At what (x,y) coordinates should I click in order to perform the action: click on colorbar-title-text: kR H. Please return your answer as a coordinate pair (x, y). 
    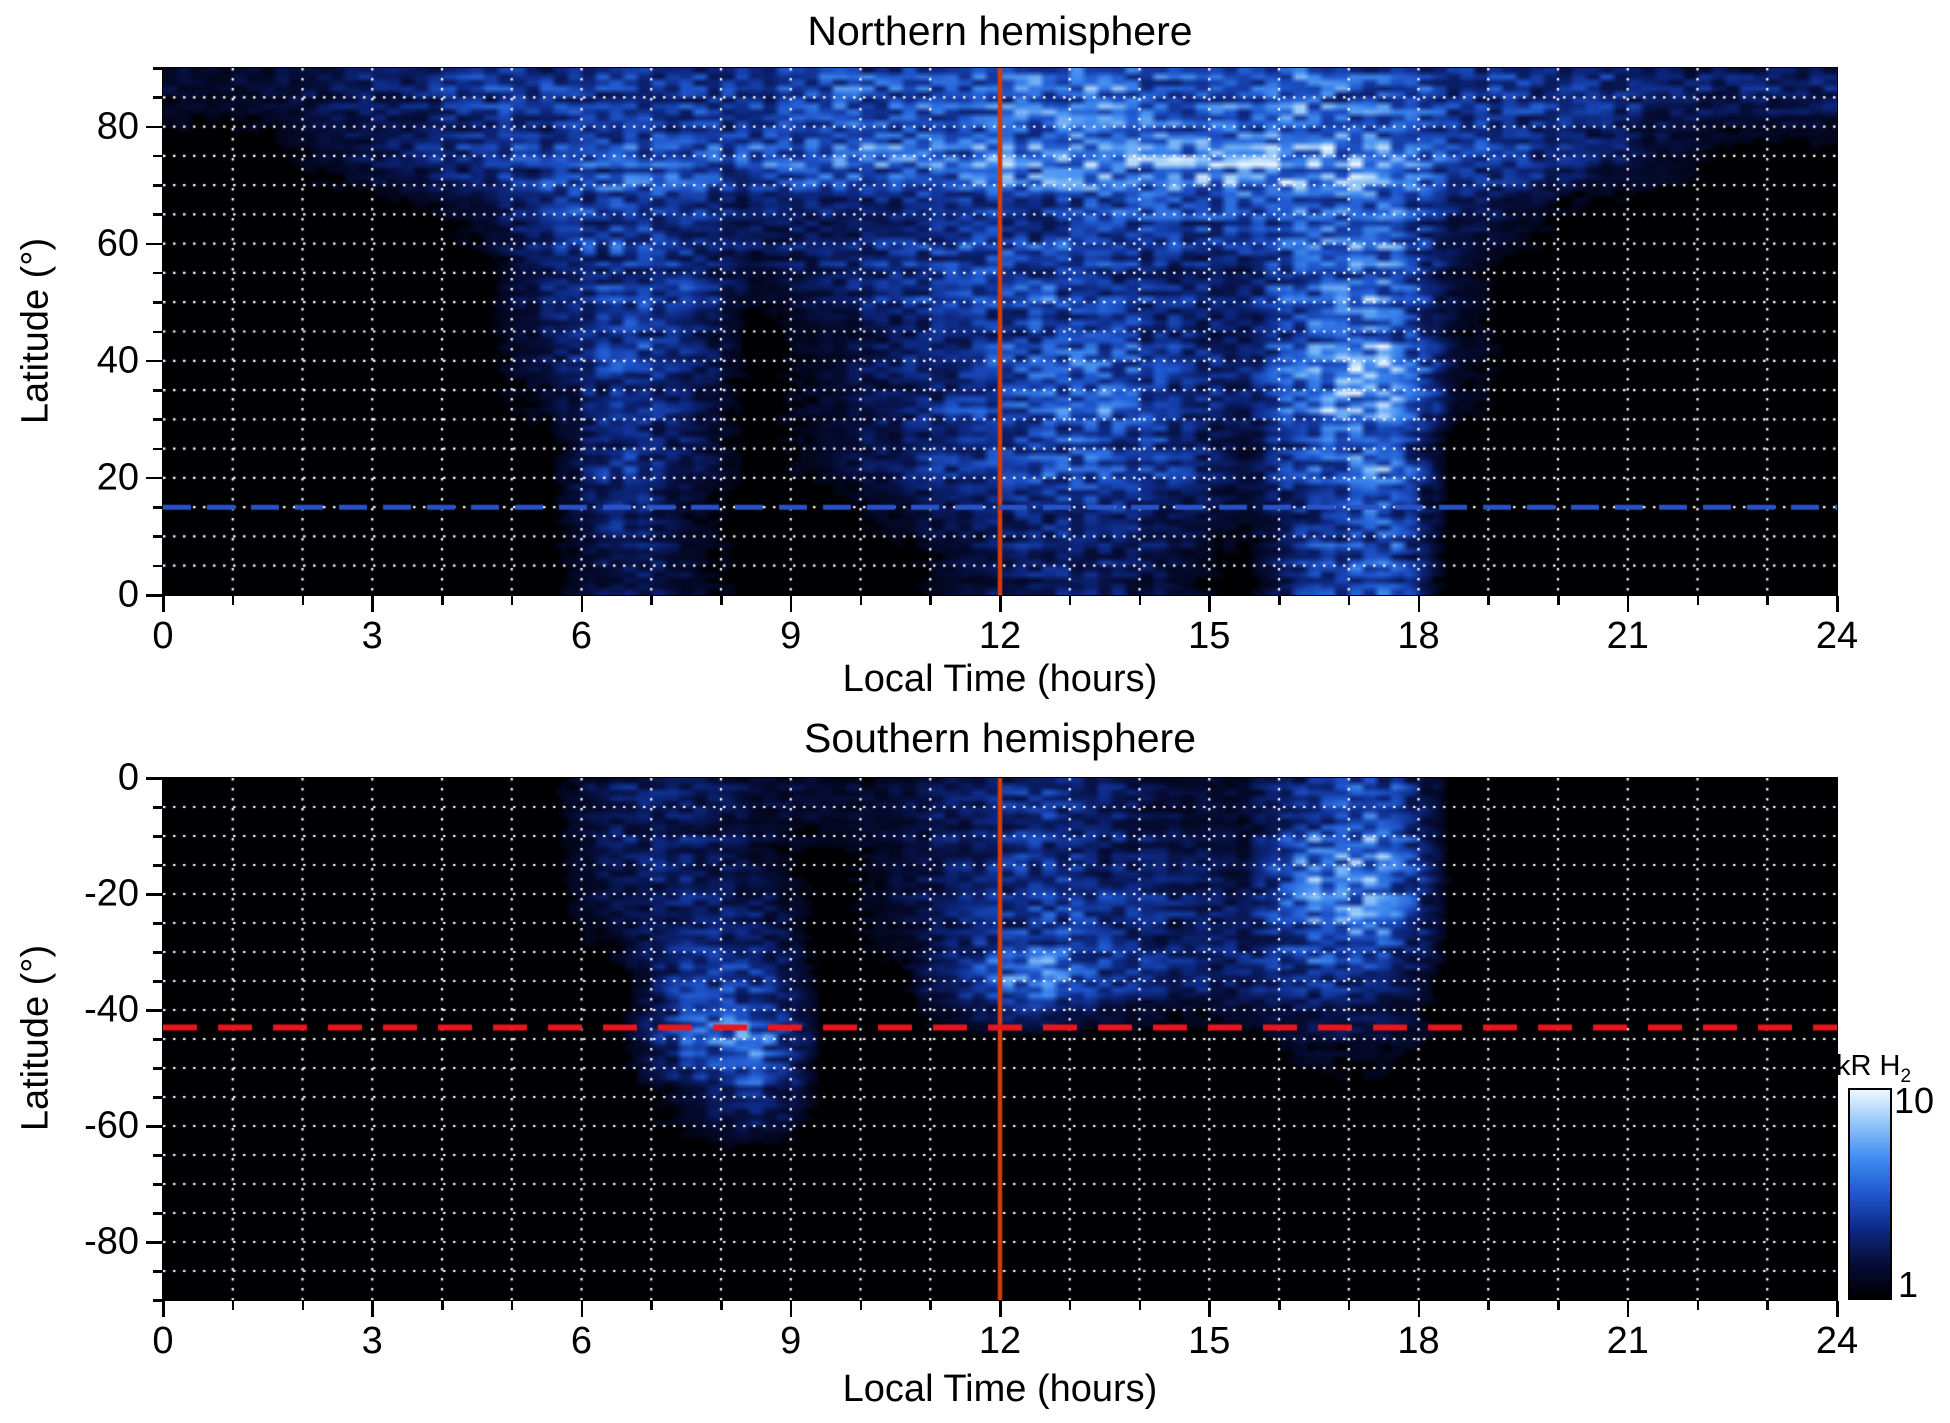
    Looking at the image, I should click on (1868, 1066).